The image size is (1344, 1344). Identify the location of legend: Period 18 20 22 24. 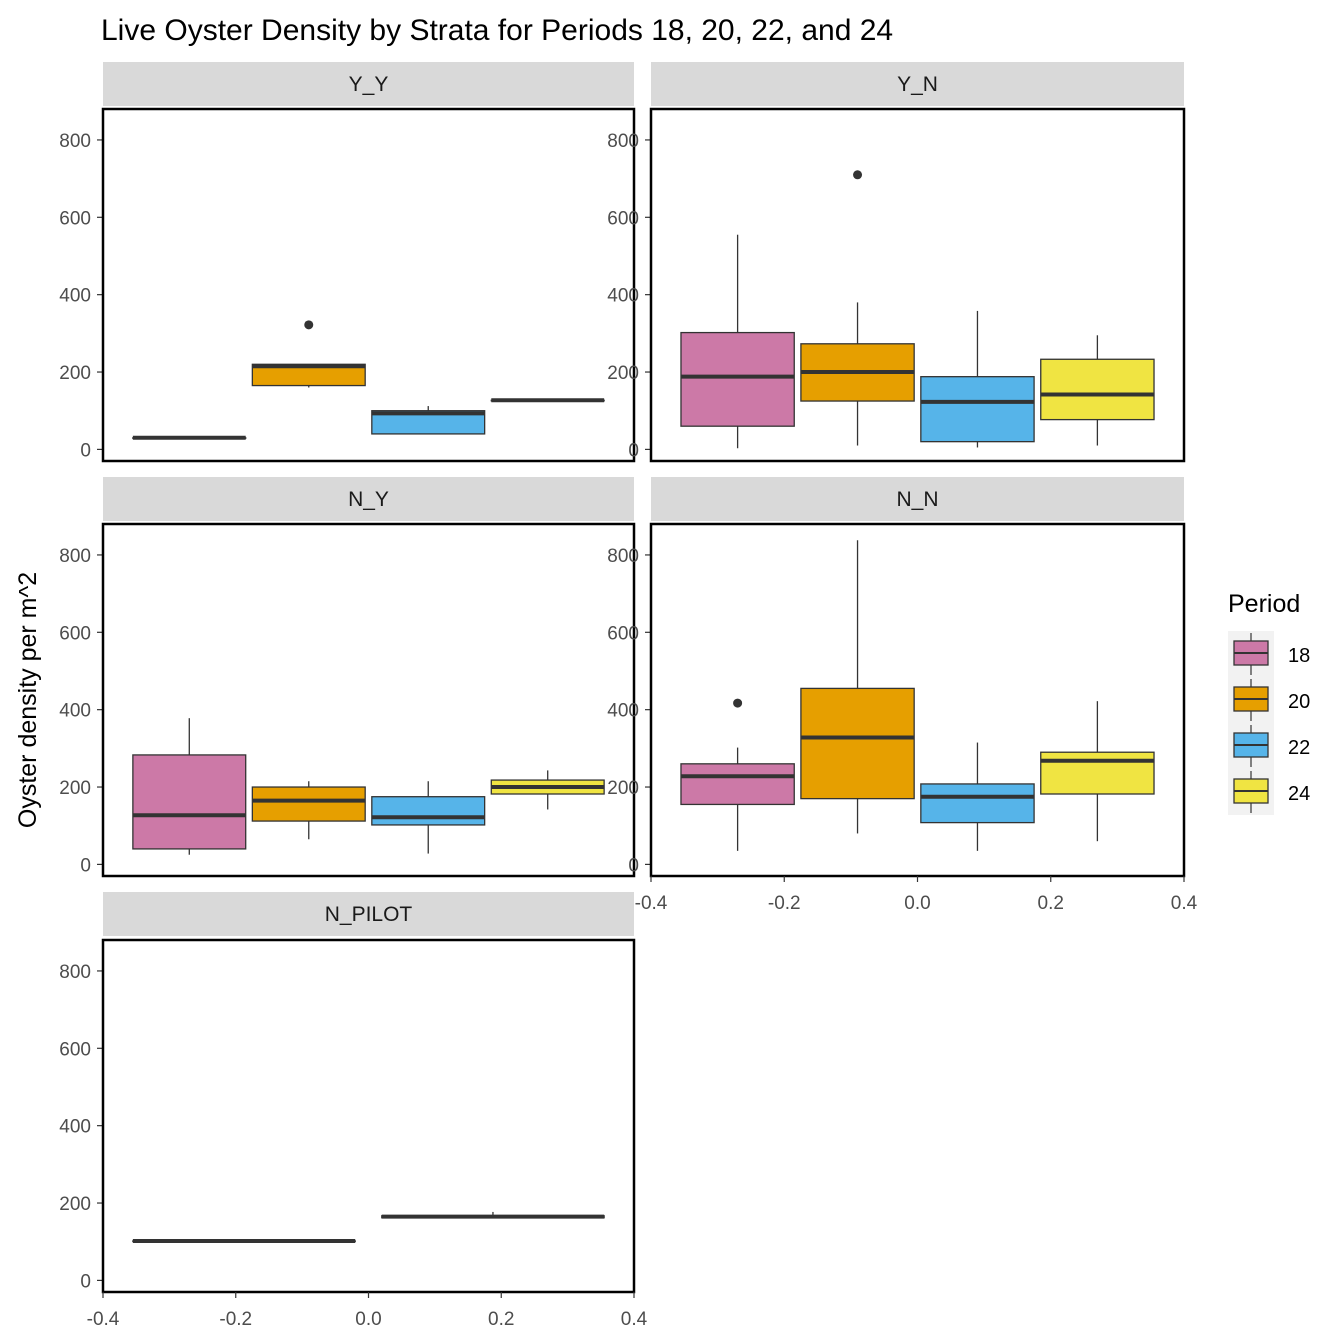
(1269, 702).